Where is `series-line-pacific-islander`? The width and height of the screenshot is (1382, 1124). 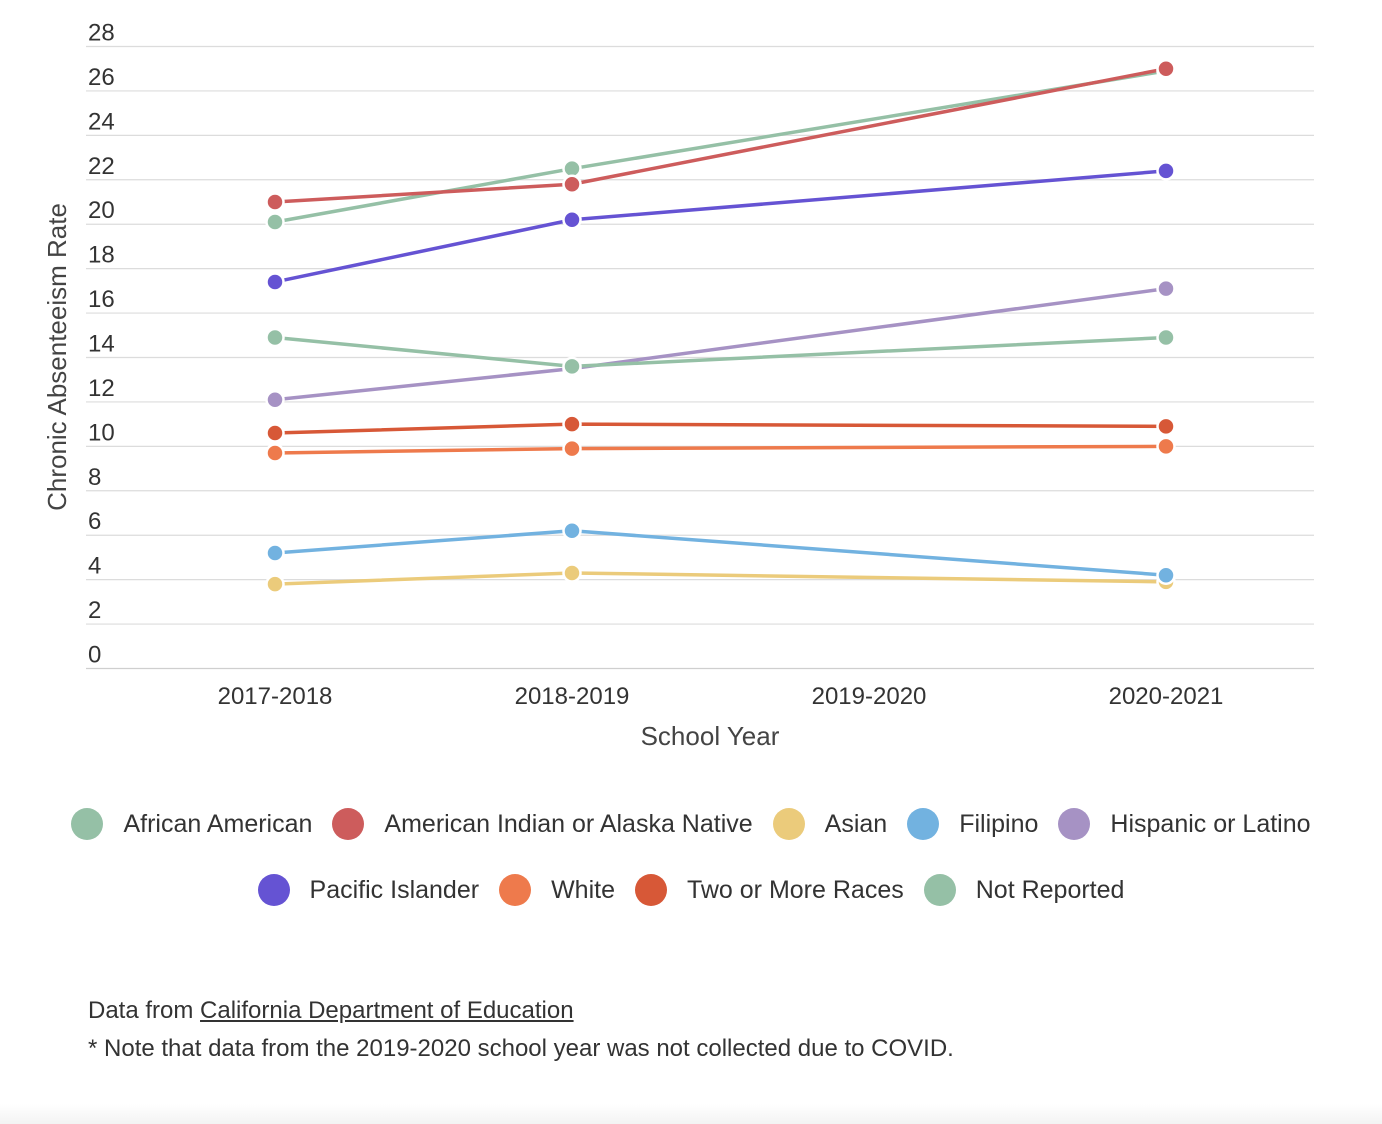 series-line-pacific-islander is located at coordinates (720, 226).